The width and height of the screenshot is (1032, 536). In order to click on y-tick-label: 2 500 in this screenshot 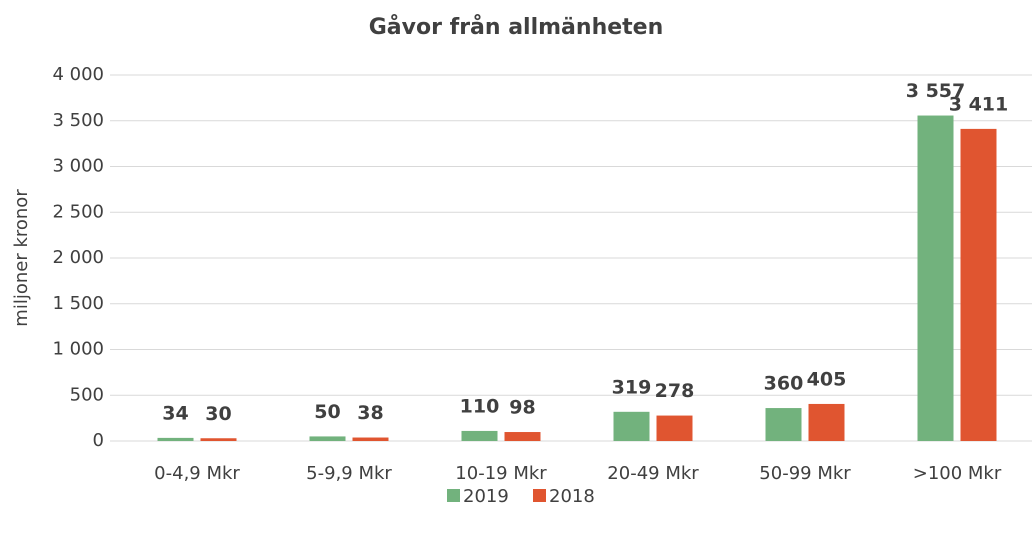, I will do `click(78, 211)`.